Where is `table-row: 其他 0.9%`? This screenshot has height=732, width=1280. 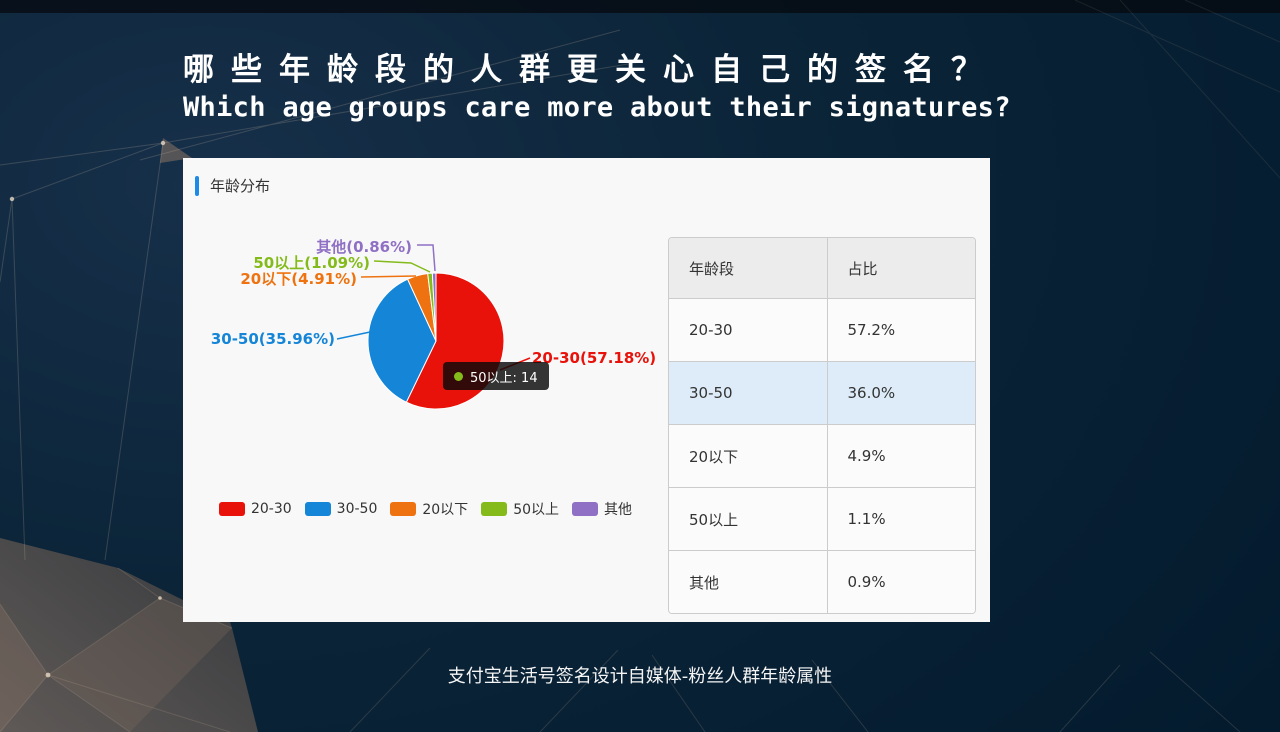 table-row: 其他 0.9% is located at coordinates (822, 581).